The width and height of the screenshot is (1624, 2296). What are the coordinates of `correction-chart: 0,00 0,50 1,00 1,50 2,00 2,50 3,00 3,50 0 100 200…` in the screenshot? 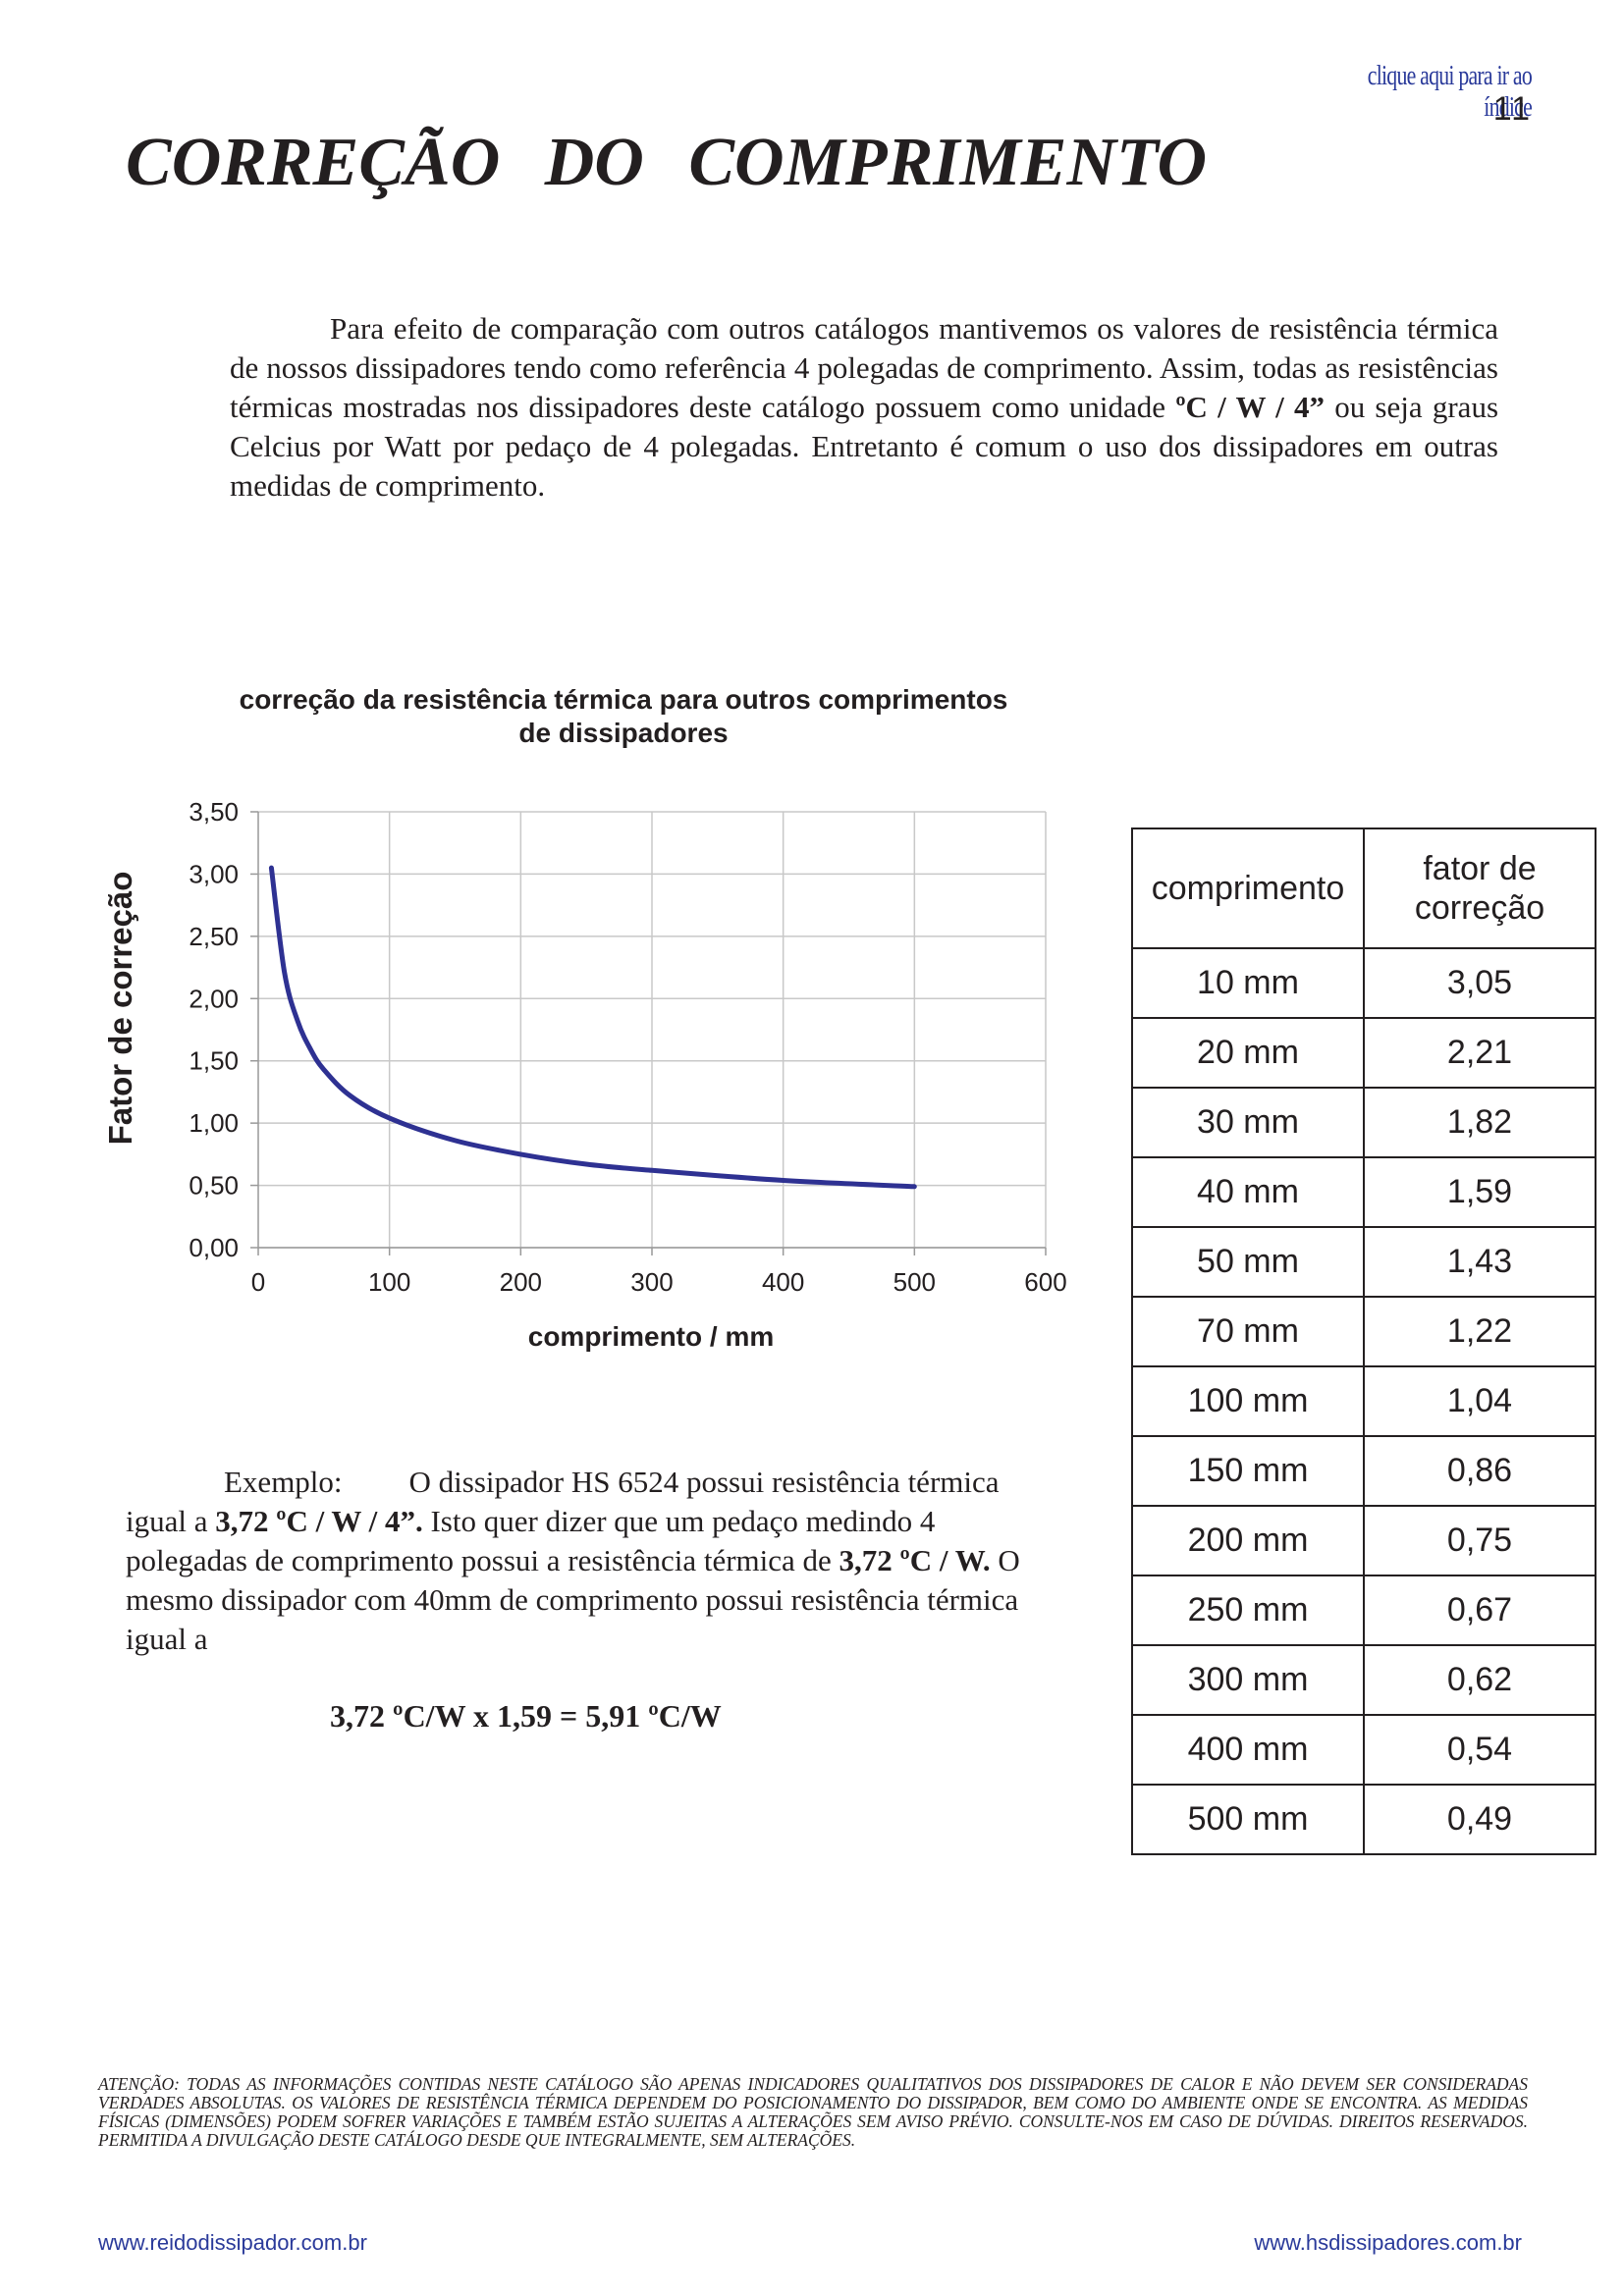 It's located at (584, 1074).